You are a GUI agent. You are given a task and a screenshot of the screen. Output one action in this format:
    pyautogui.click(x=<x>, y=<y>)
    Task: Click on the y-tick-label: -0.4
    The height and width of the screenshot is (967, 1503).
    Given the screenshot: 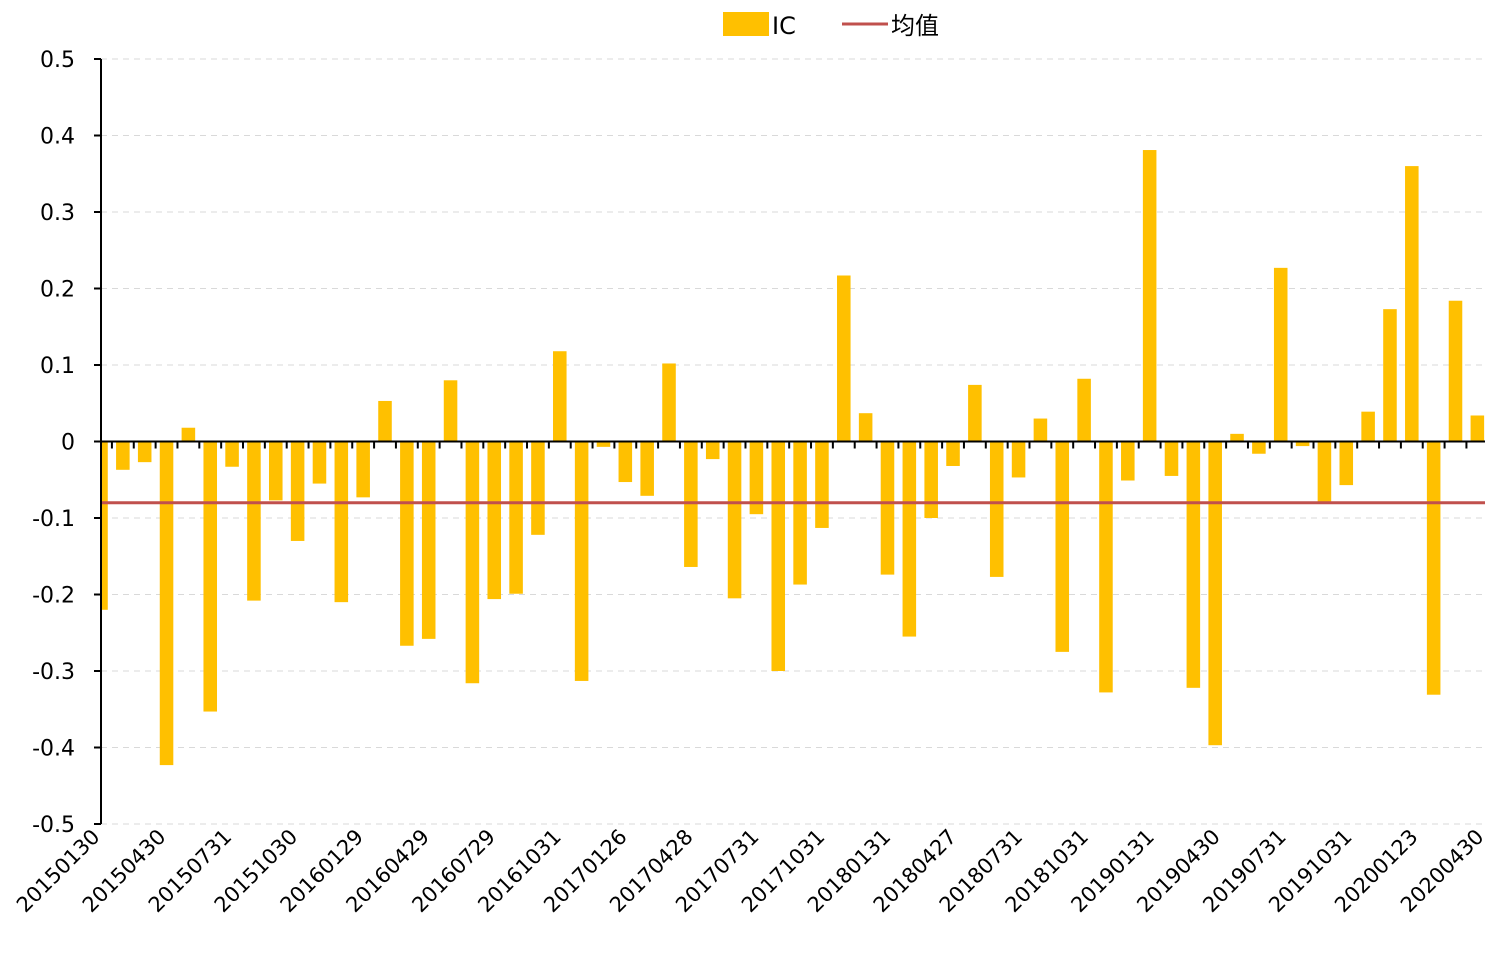 What is the action you would take?
    pyautogui.click(x=53, y=749)
    